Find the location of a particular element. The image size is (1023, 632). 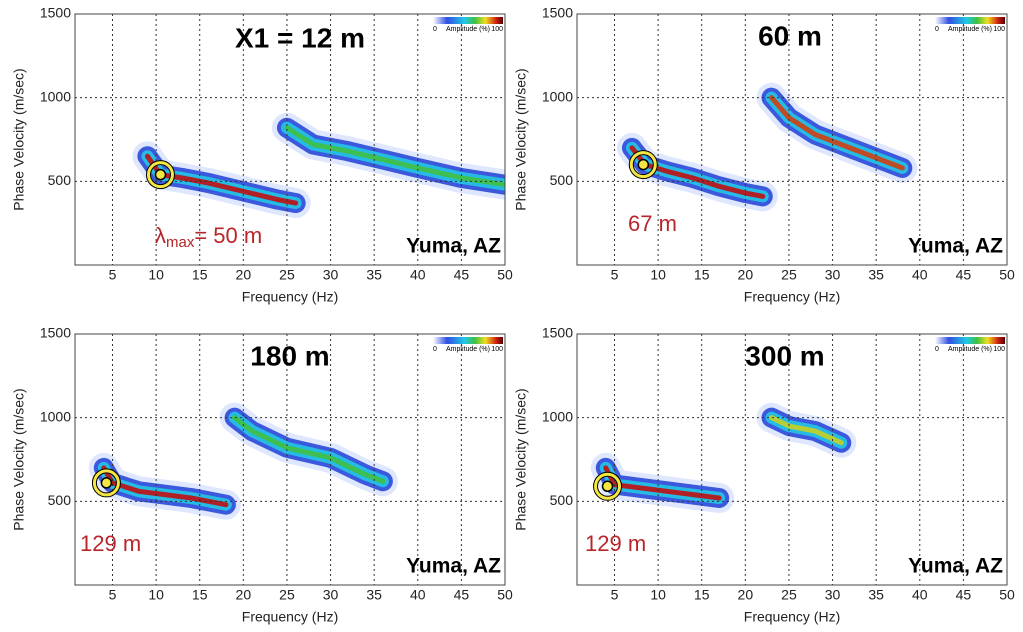

panel-title: 60 m is located at coordinates (790, 35).